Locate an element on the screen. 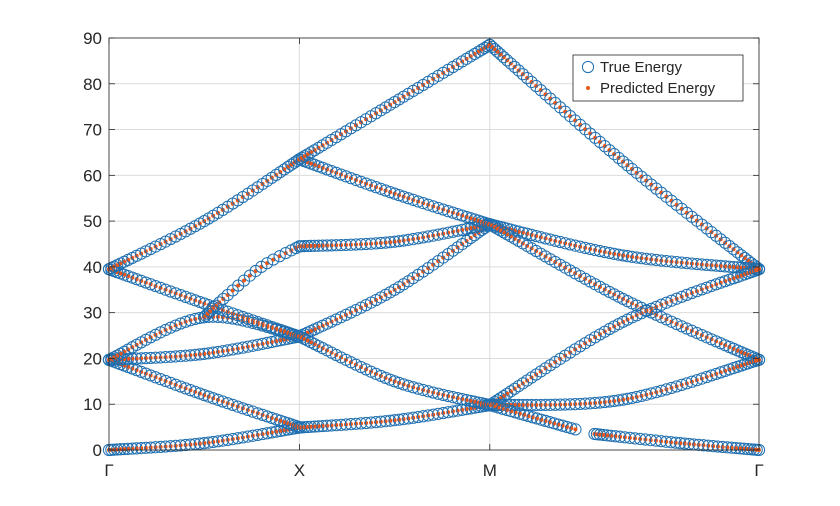 This screenshot has height=506, width=840. legend: True Energy Predicted Energy is located at coordinates (658, 78).